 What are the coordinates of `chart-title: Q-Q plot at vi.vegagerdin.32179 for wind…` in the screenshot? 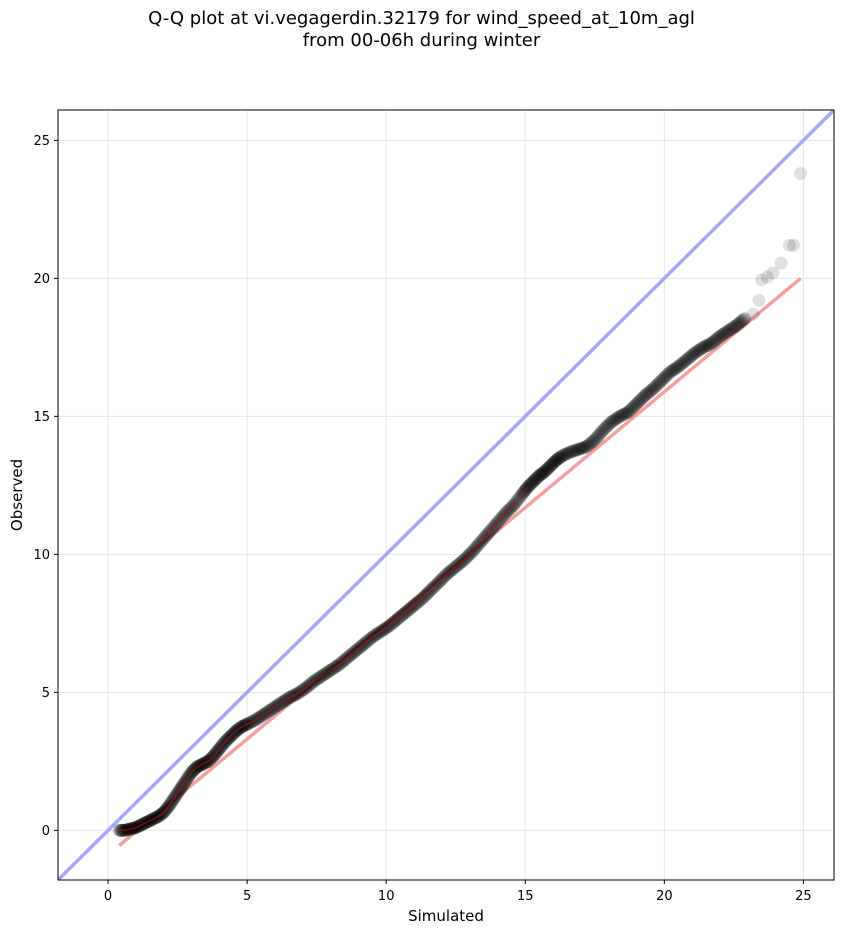 It's located at (421, 30).